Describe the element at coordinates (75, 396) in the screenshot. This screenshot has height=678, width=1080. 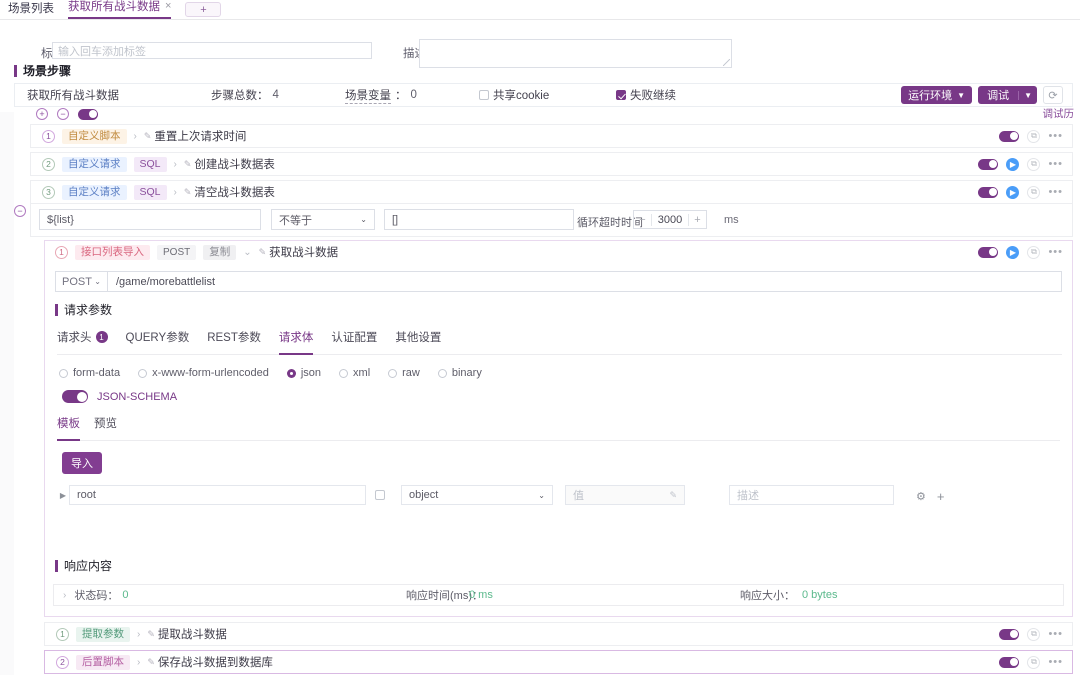
I see `json-schema-toggle` at that location.